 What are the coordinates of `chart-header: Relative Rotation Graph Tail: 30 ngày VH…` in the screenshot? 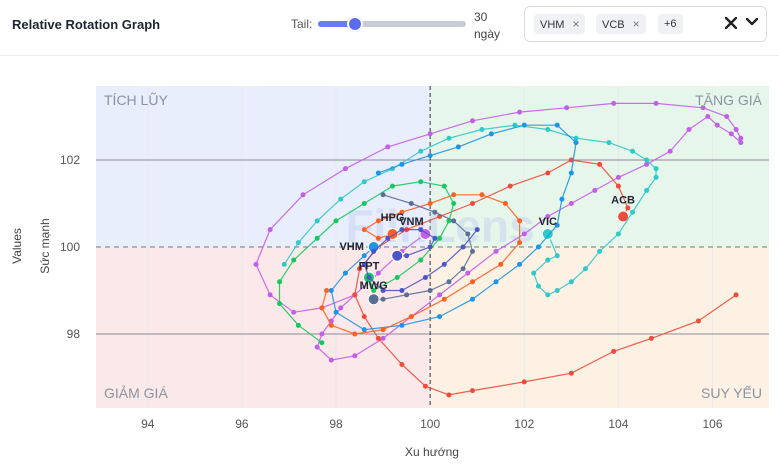 It's located at (389, 28).